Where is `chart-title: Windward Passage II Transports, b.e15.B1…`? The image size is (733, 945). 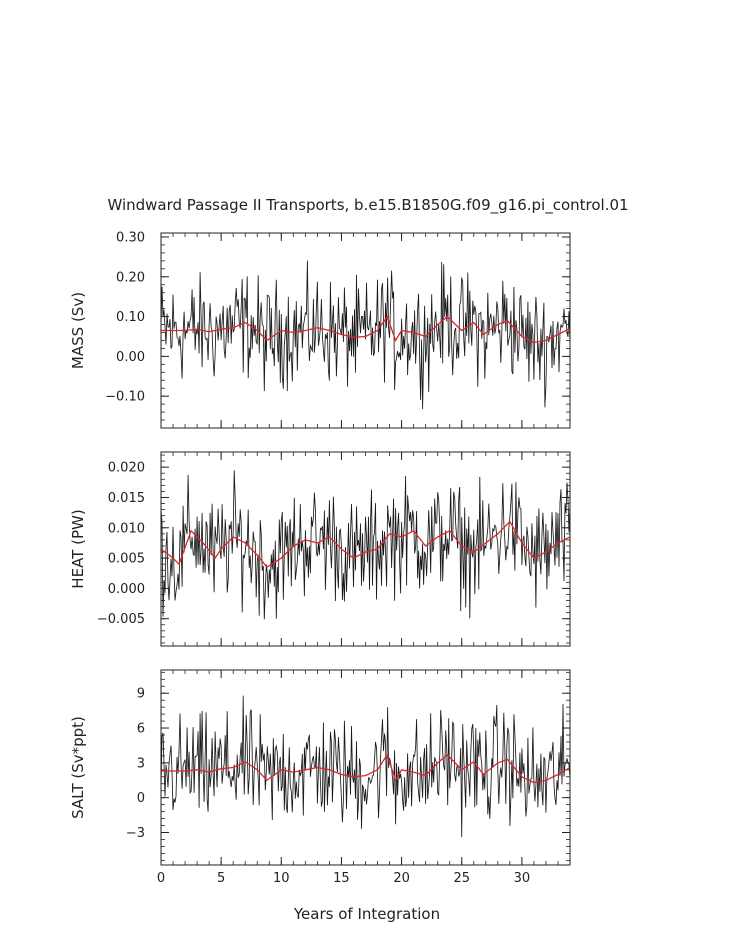
chart-title: Windward Passage II Transports, b.e15.B1… is located at coordinates (367, 205).